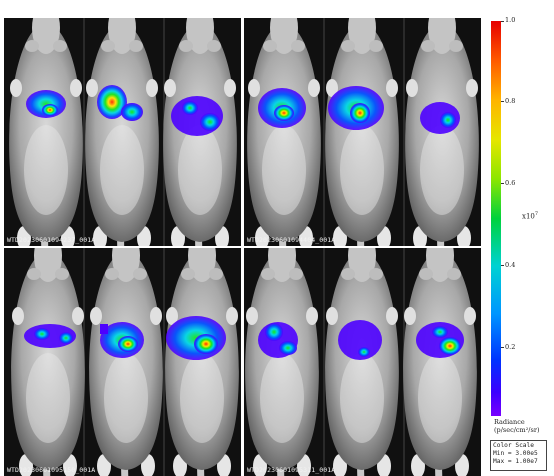 This screenshot has height=476, width=554. I want to click on panel-label: WTD20230601094404_001A, so click(291, 240).